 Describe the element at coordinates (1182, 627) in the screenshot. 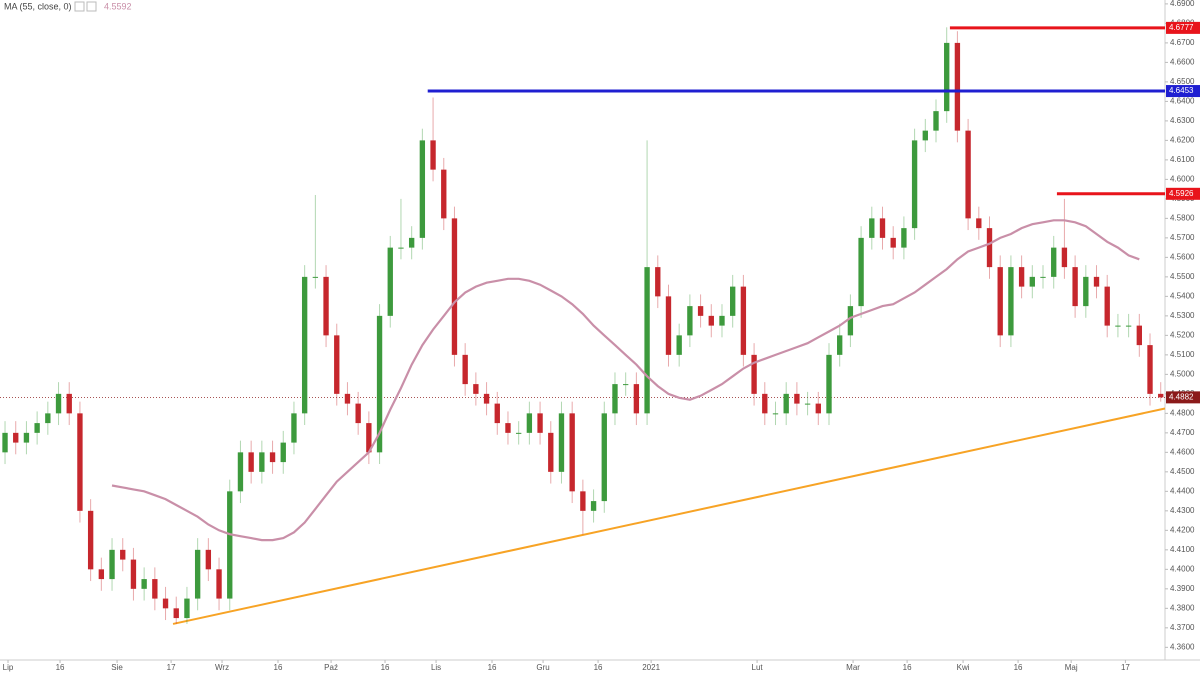

I see `y-tick-label: 4.3700` at that location.